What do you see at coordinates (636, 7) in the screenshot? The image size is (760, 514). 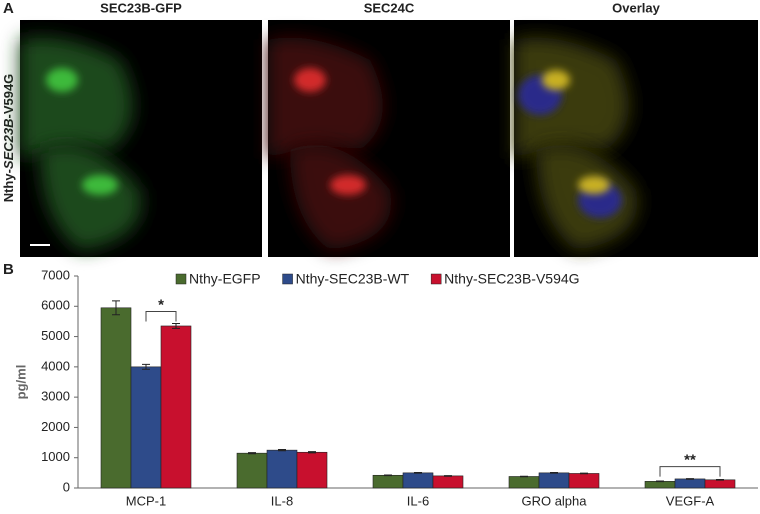 I see `image-title: Overlay` at bounding box center [636, 7].